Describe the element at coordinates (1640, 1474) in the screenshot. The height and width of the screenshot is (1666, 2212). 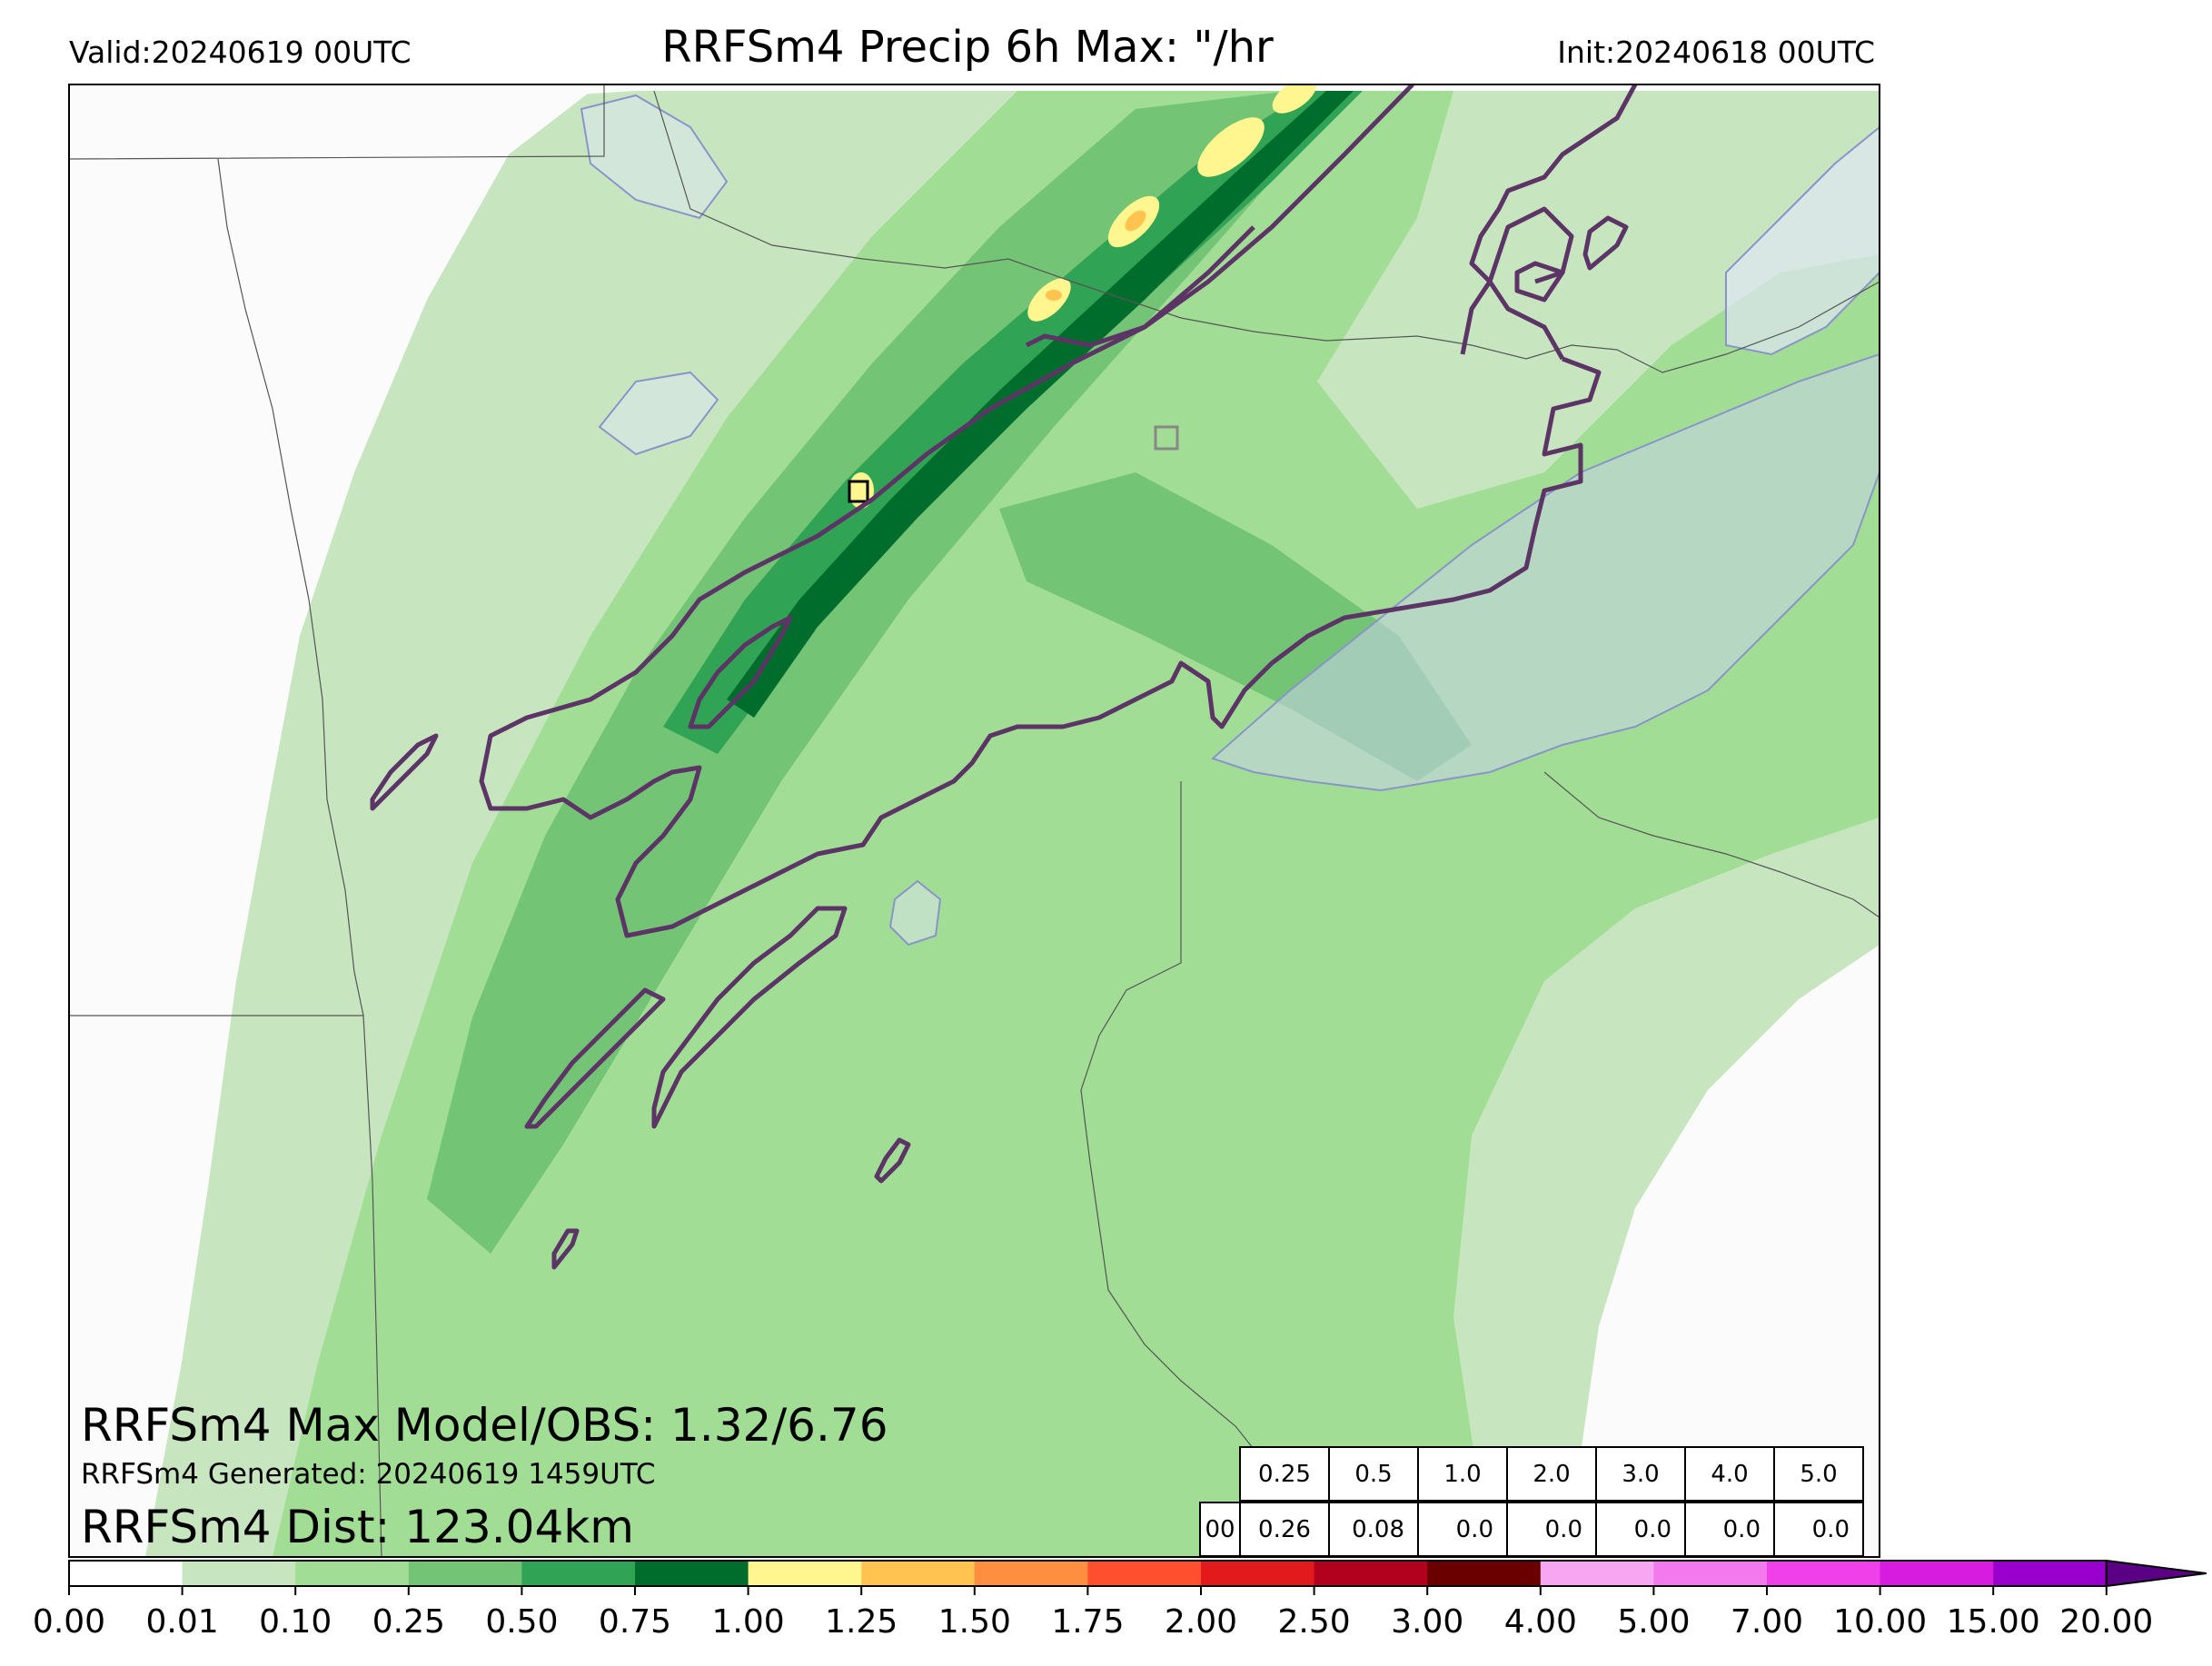
I see `stats-threshold-cell: 3.0` at that location.